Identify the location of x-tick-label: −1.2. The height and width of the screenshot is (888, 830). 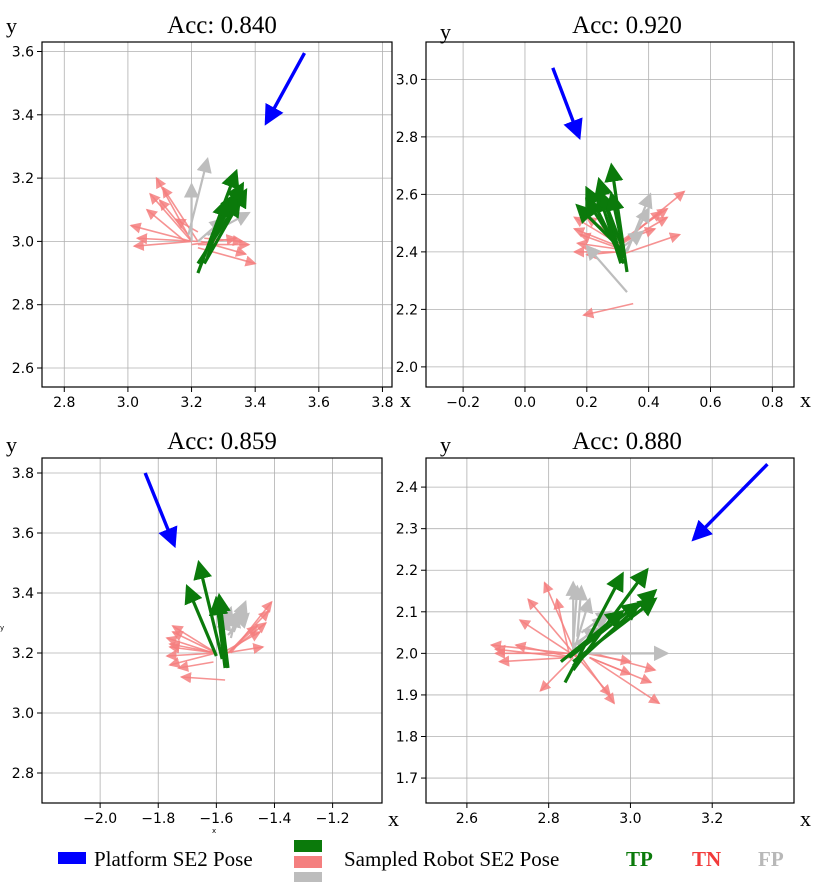
(333, 819).